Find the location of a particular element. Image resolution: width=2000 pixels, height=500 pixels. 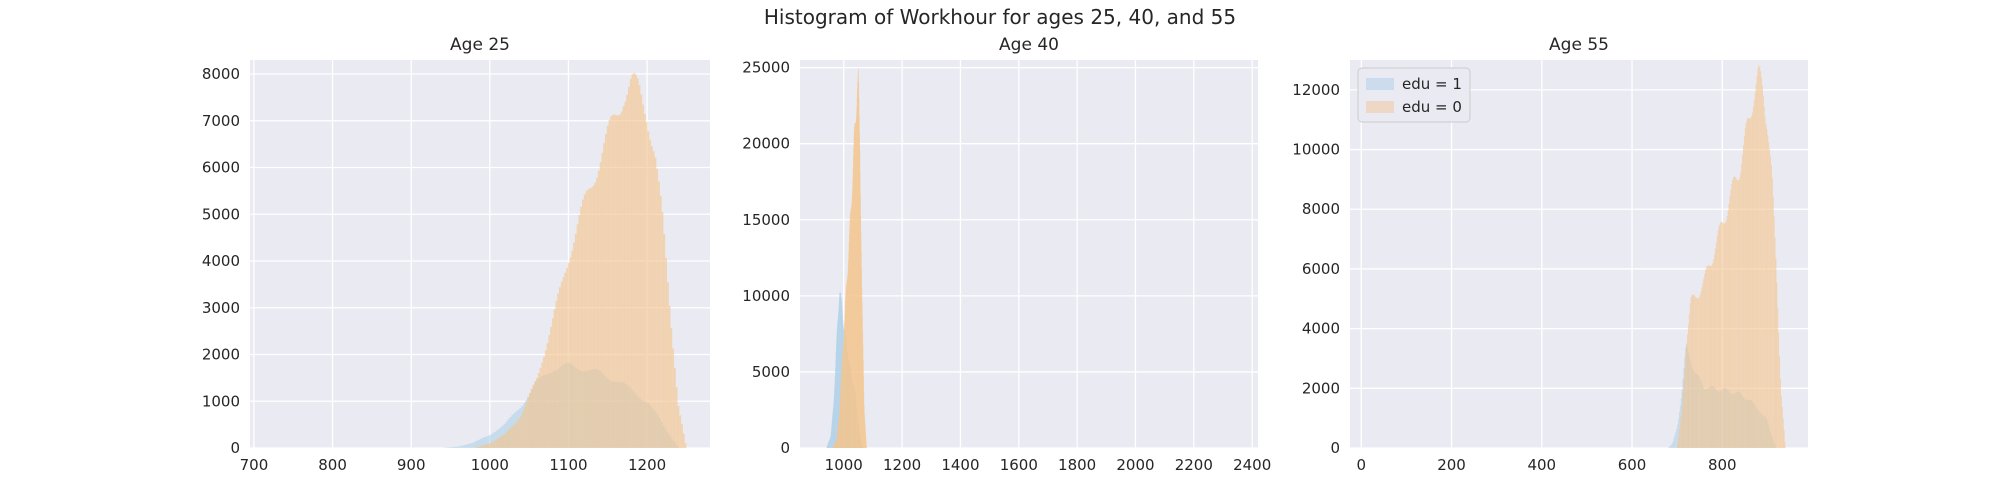

y-tick-label: 6000 is located at coordinates (221, 168).